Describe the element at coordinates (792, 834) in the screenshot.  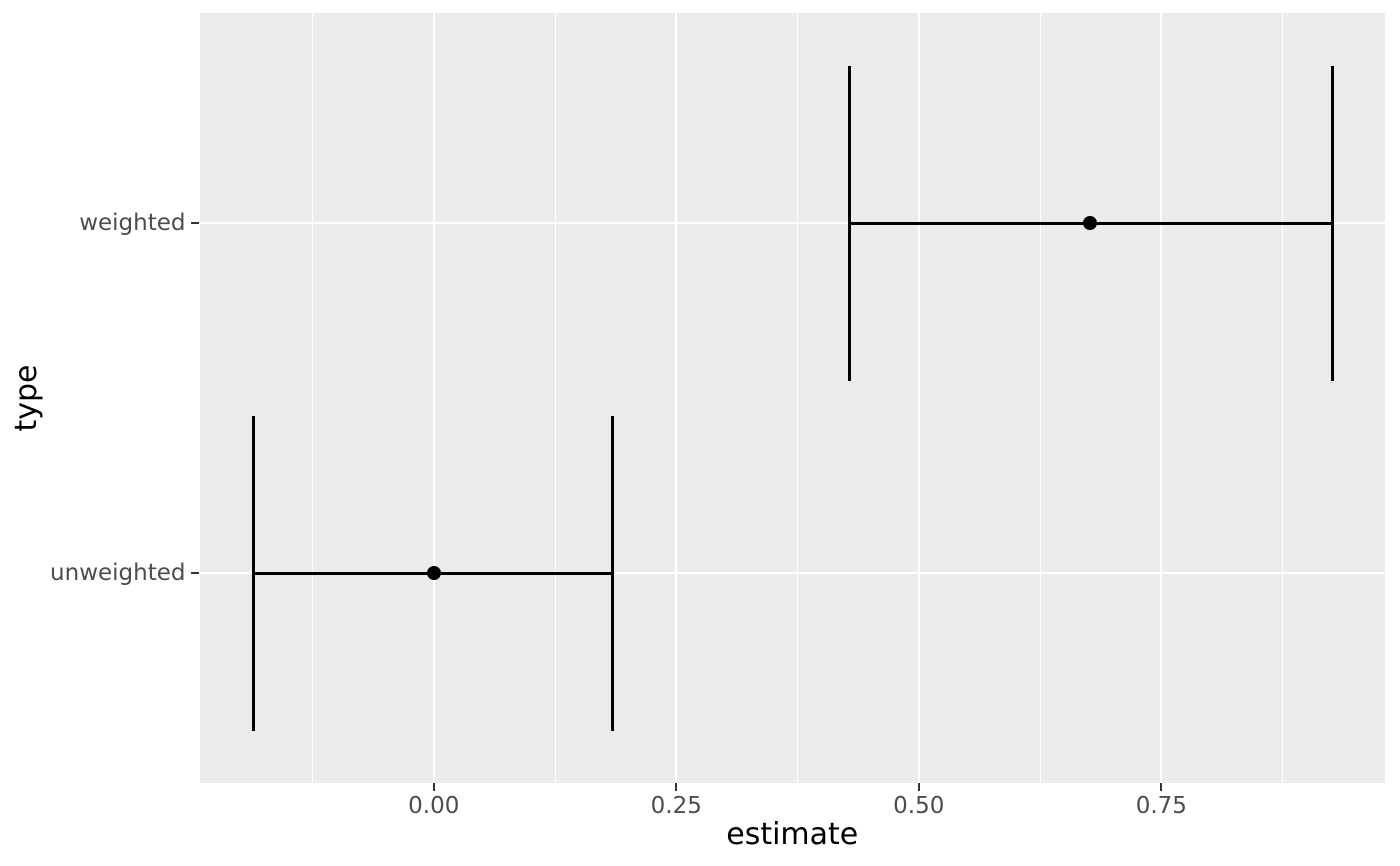
I see `x-axis-title: estimate` at that location.